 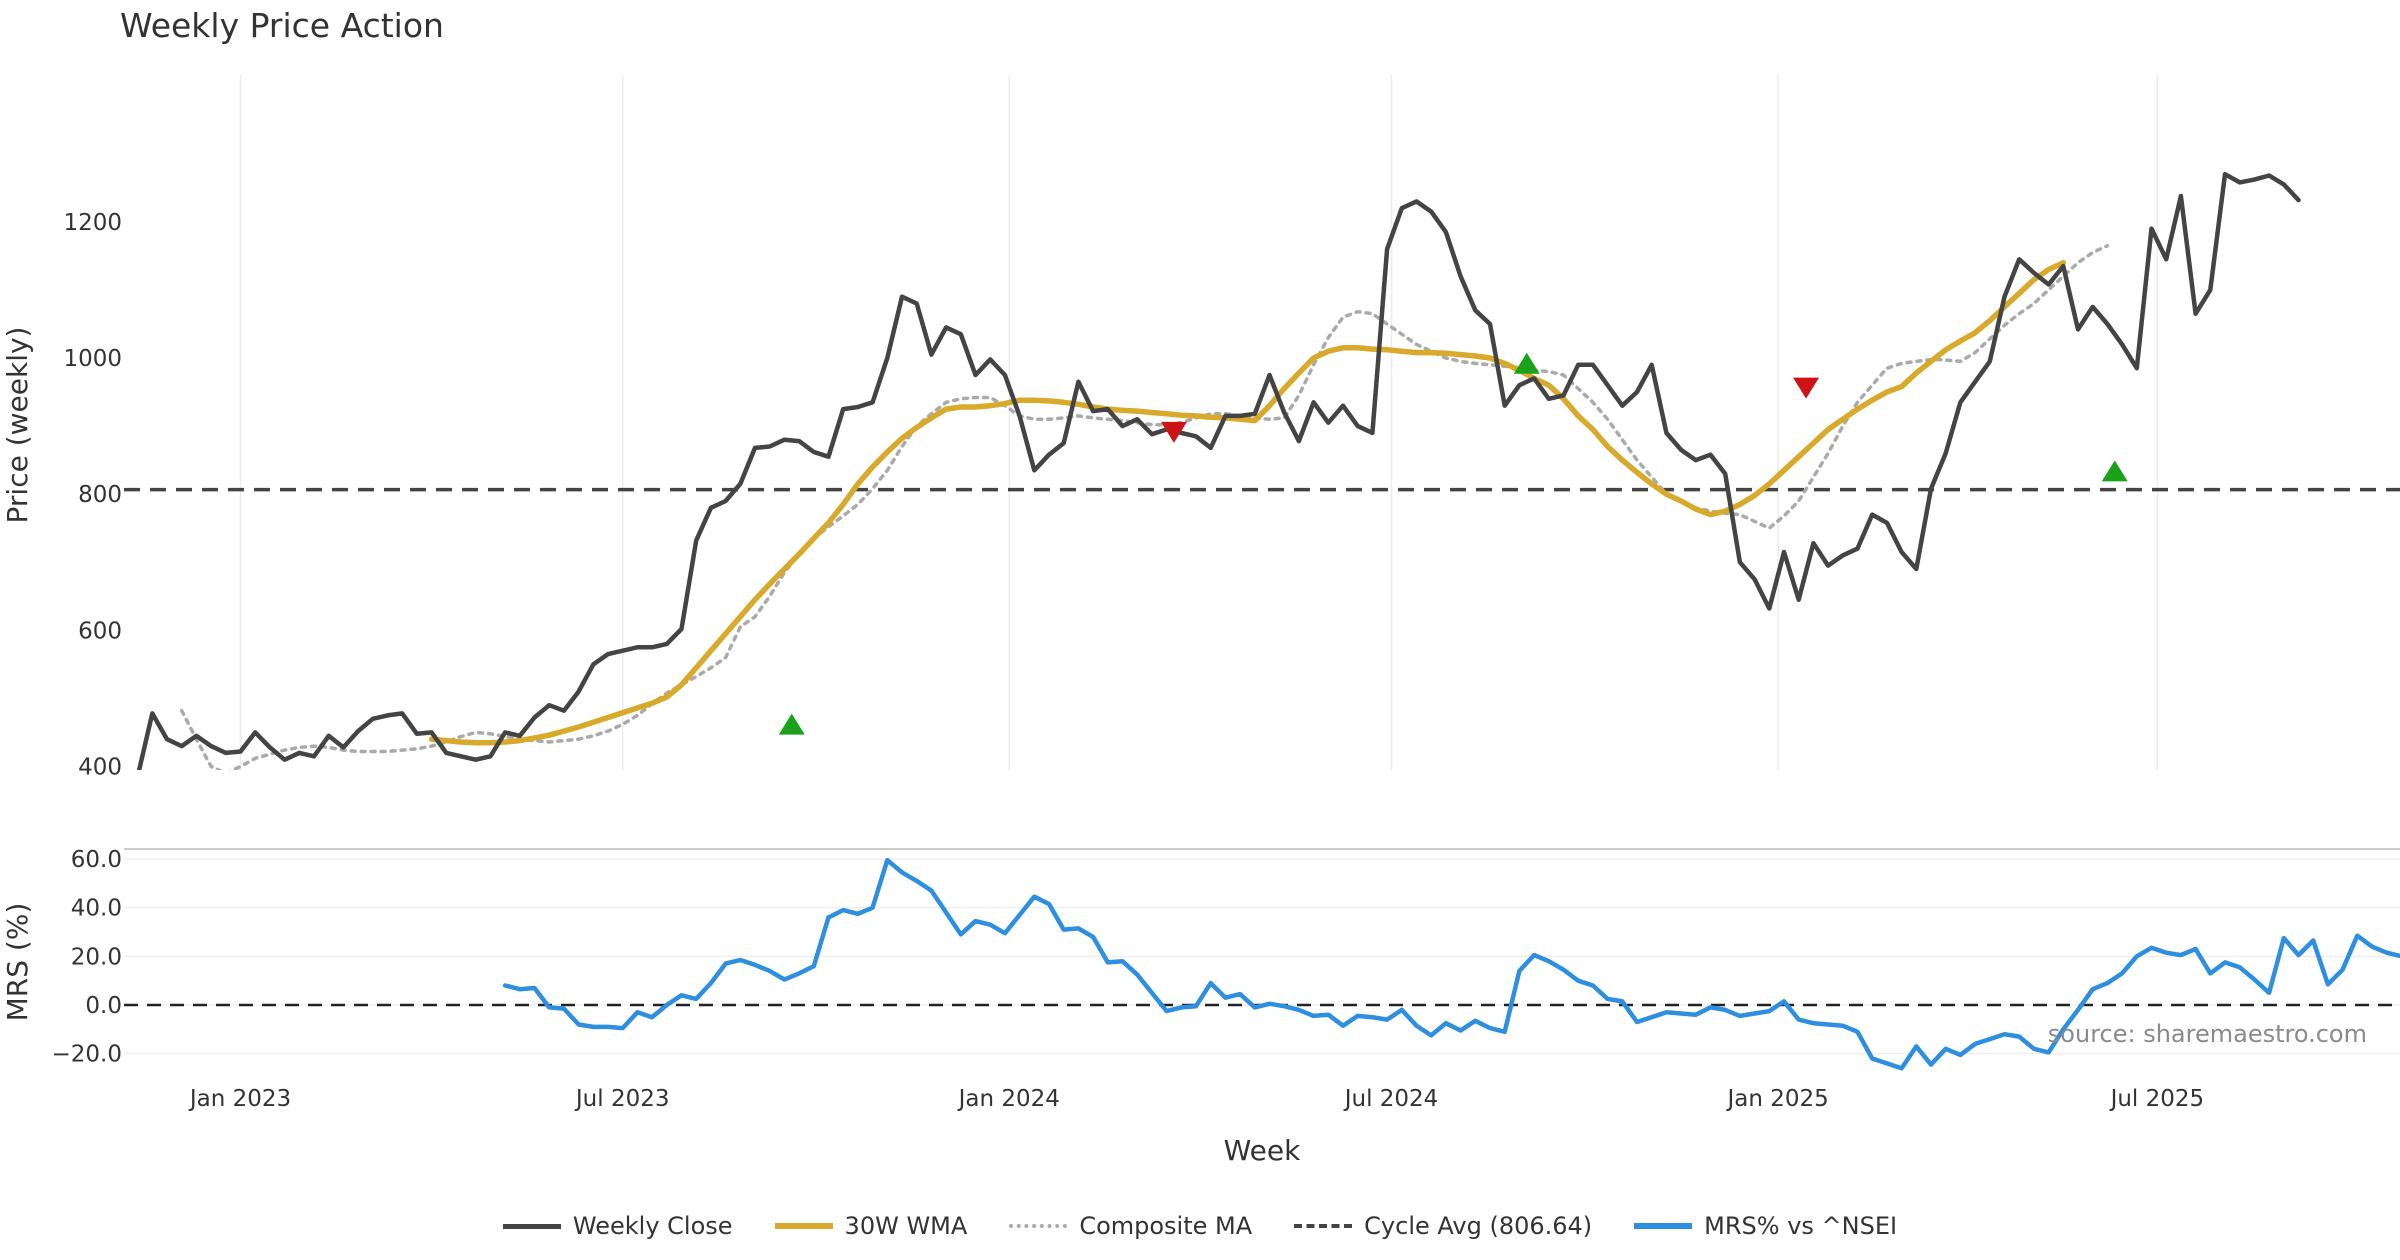 What do you see at coordinates (803, 1226) in the screenshot?
I see `legend-swatch-30w-wma` at bounding box center [803, 1226].